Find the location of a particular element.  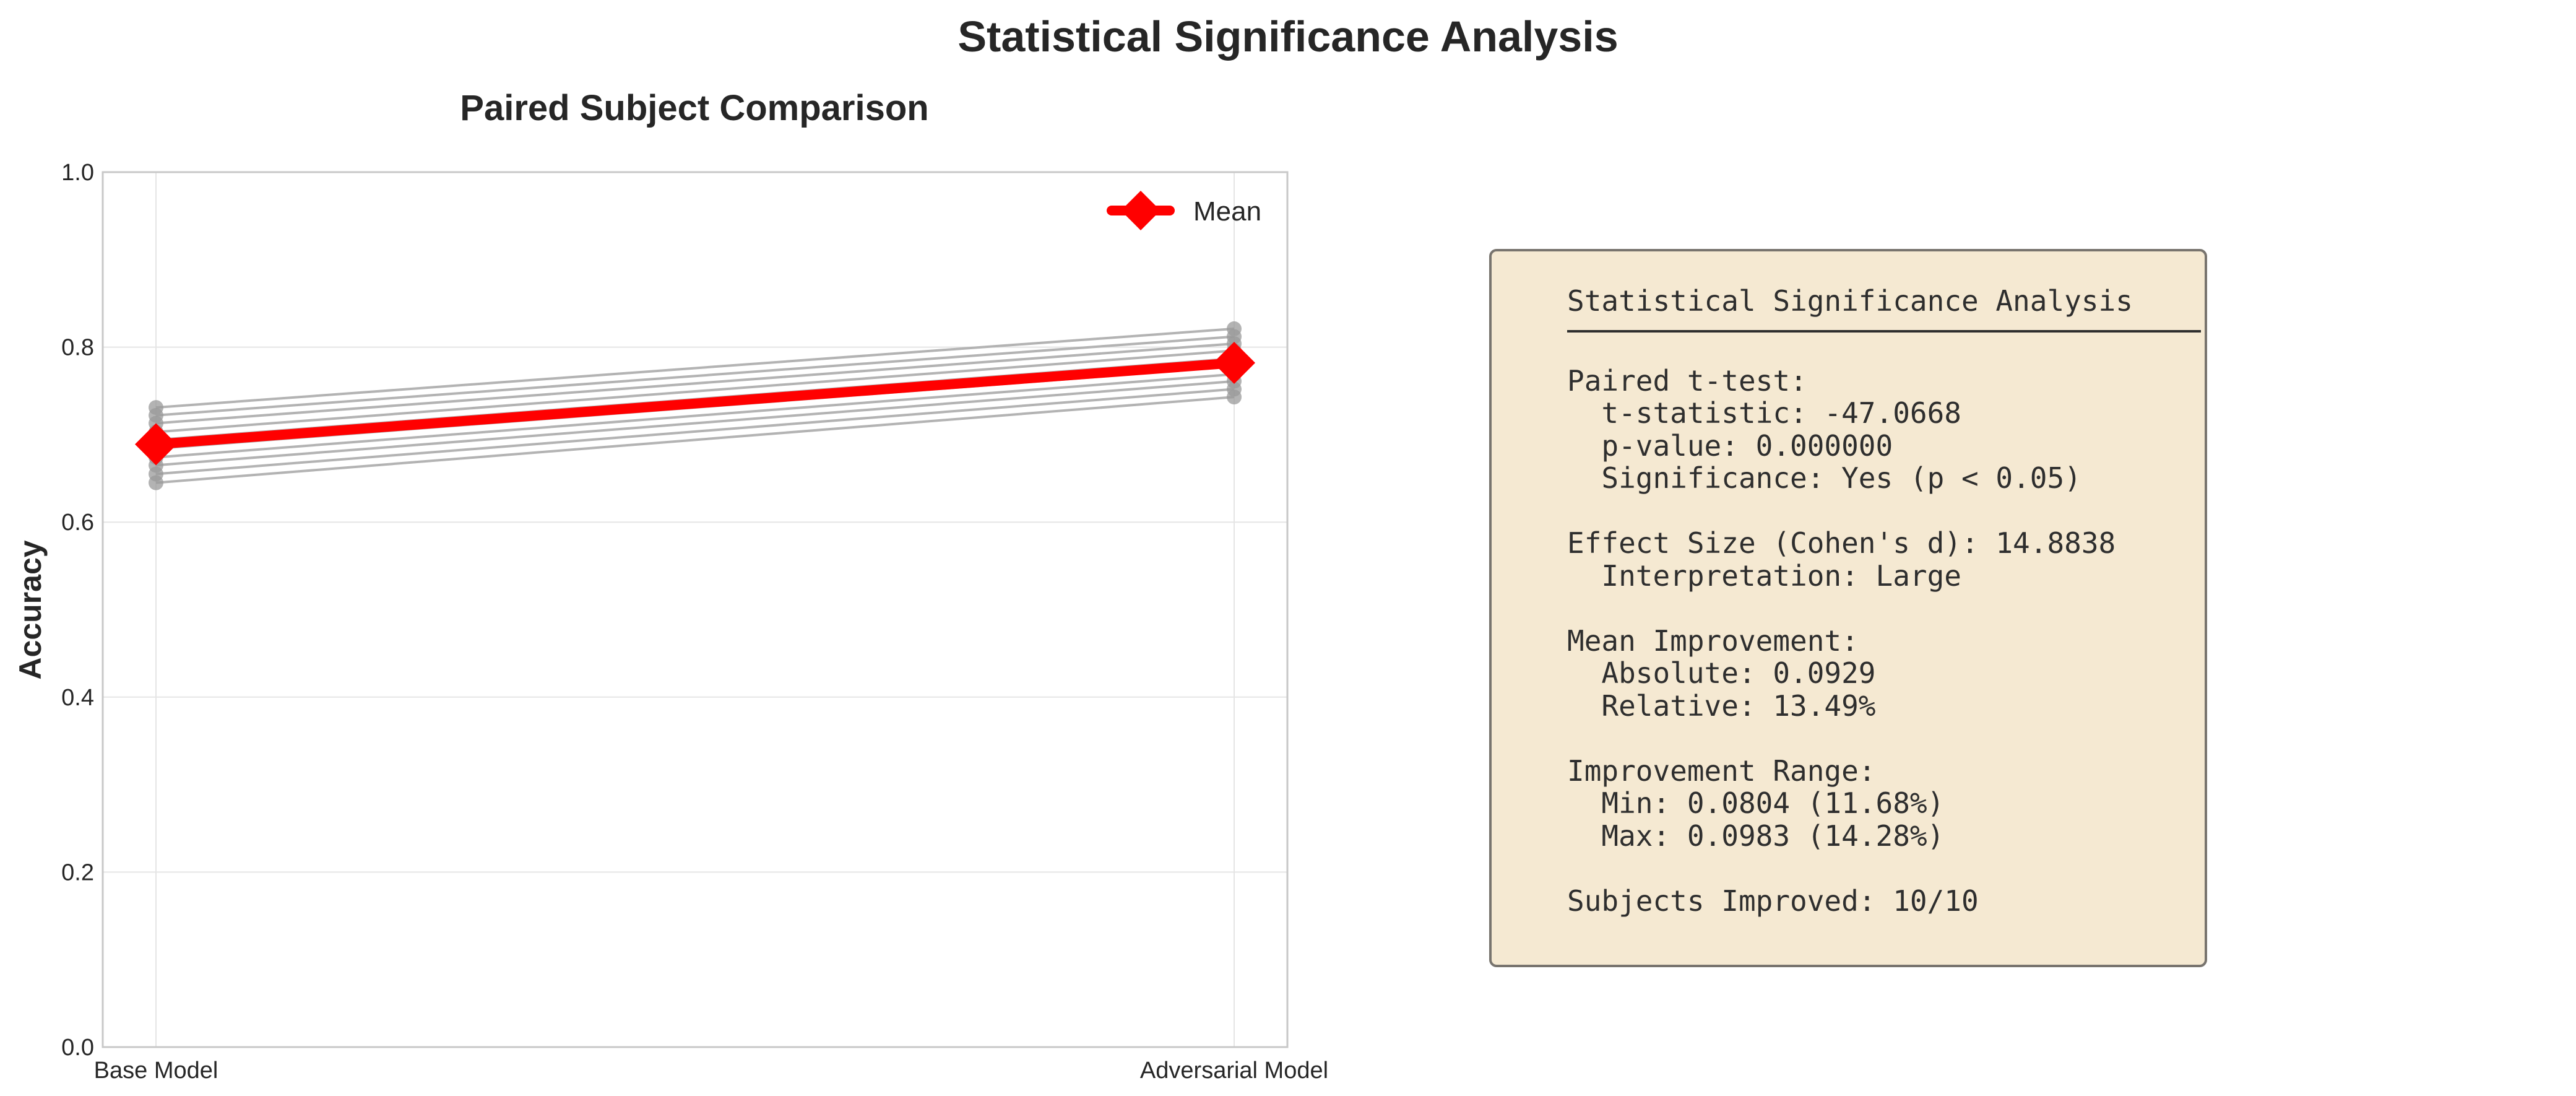

mean-series is located at coordinates (695, 404).